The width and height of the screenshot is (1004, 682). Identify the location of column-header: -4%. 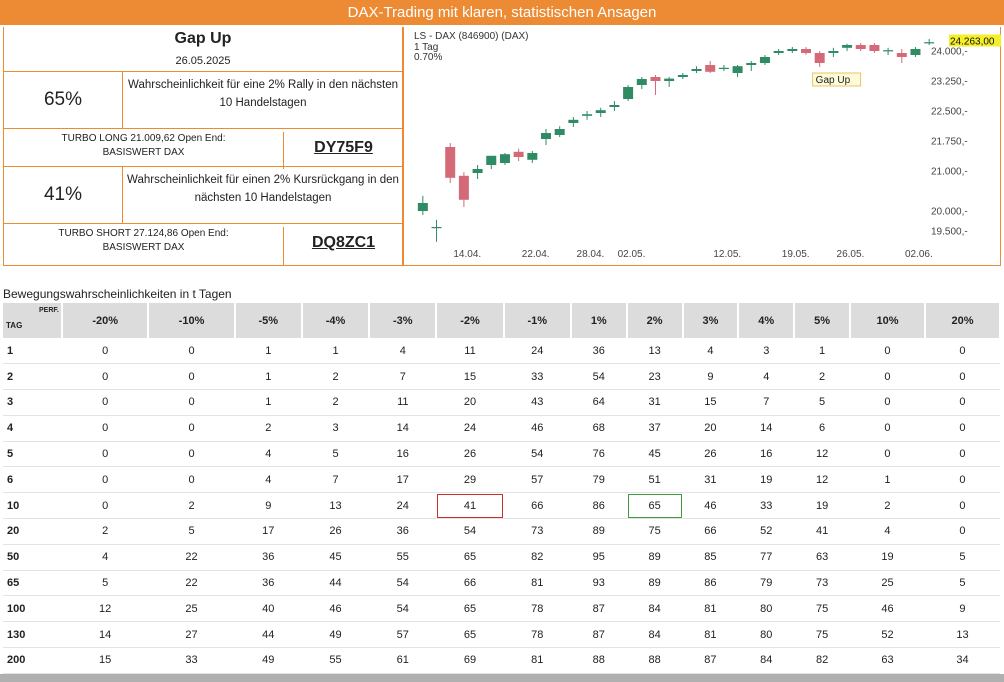
(336, 320).